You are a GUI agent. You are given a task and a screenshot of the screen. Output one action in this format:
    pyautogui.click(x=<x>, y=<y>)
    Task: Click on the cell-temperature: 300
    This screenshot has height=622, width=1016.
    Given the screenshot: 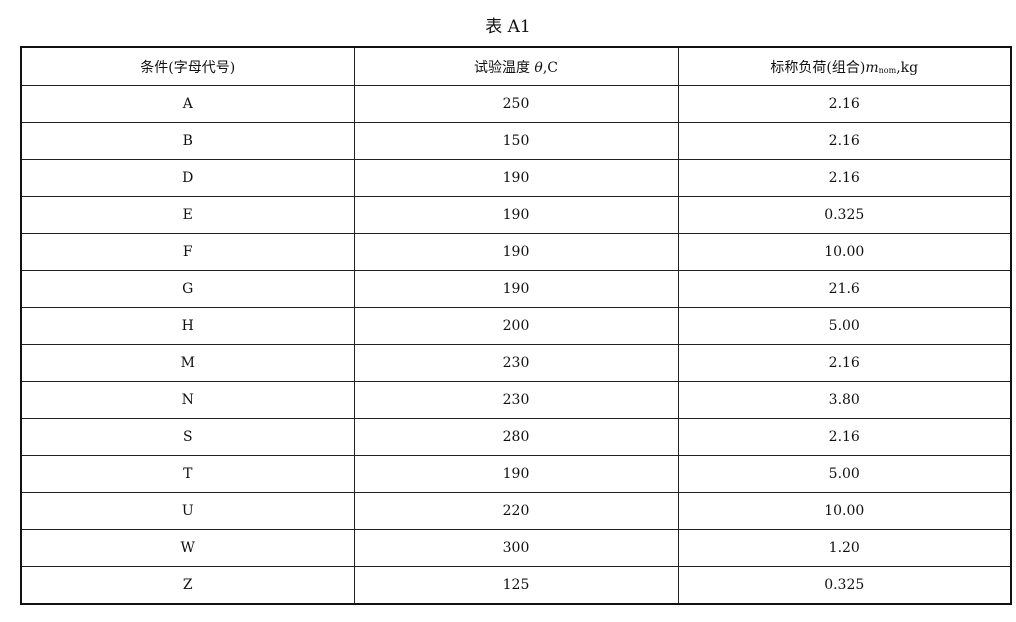 What is the action you would take?
    pyautogui.click(x=516, y=548)
    